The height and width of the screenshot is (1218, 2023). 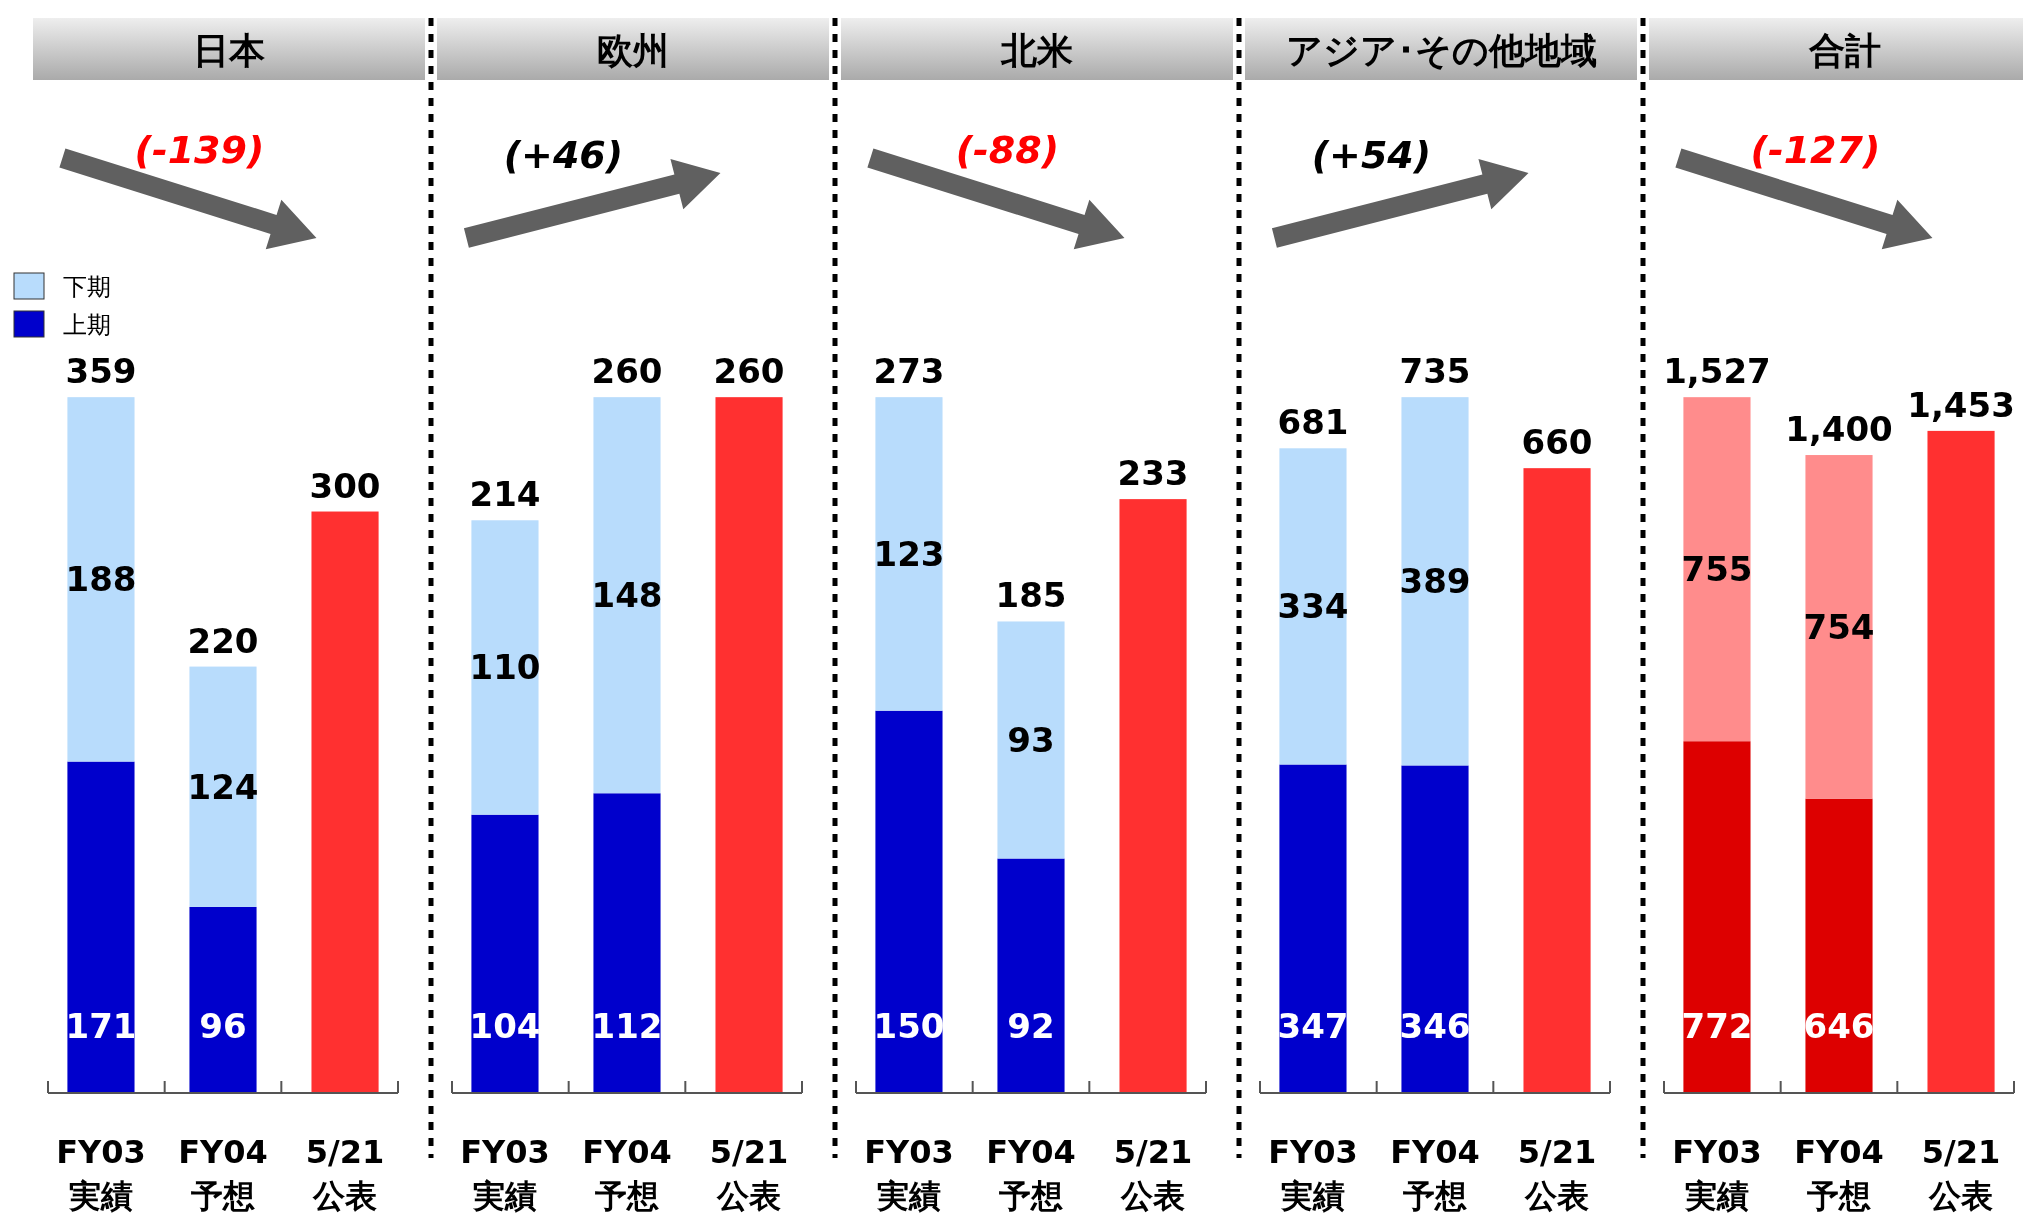 I want to click on data-label: 148, so click(x=627, y=595).